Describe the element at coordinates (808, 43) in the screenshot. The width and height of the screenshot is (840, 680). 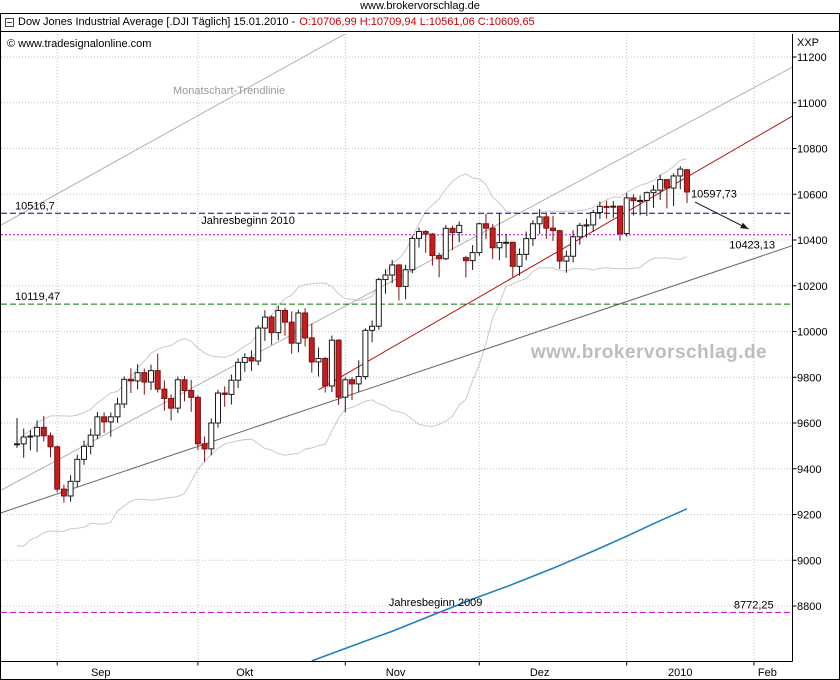
I see `axis-symbol-label: XXP` at that location.